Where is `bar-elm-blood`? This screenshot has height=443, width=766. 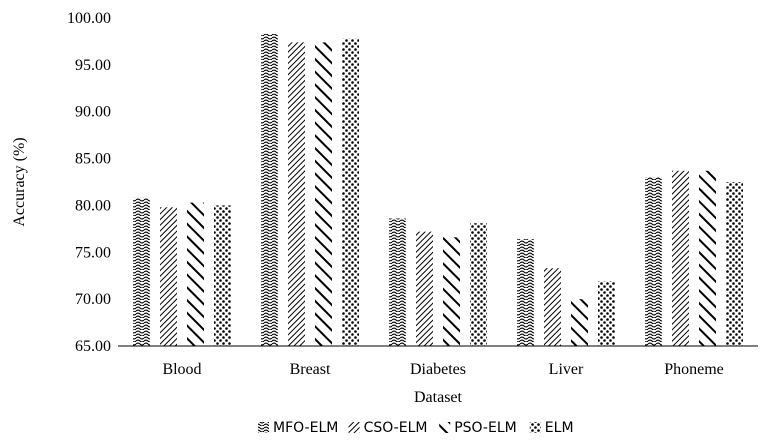 bar-elm-blood is located at coordinates (222, 275).